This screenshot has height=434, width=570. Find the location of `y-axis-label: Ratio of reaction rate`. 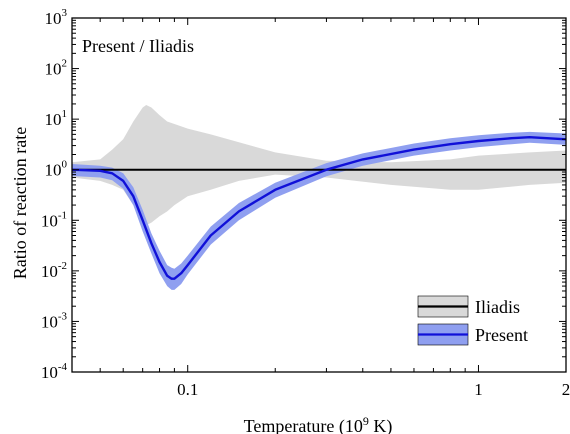

y-axis-label: Ratio of reaction rate is located at coordinates (20, 203).